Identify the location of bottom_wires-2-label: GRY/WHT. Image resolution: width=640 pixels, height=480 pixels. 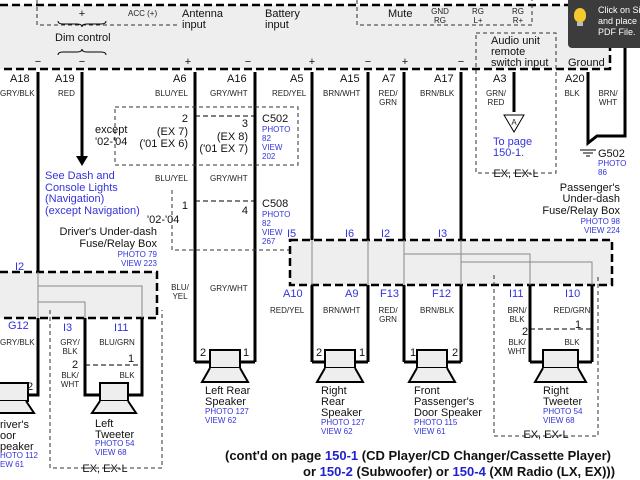
(229, 288).